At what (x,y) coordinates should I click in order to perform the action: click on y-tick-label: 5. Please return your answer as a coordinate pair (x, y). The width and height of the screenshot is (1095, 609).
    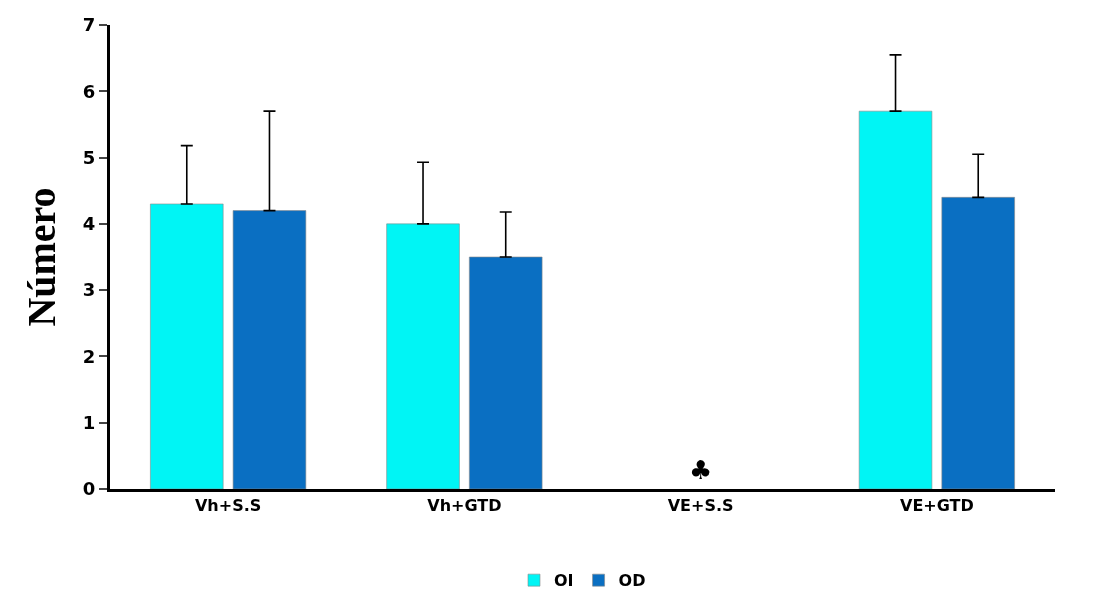
    Looking at the image, I should click on (89, 157).